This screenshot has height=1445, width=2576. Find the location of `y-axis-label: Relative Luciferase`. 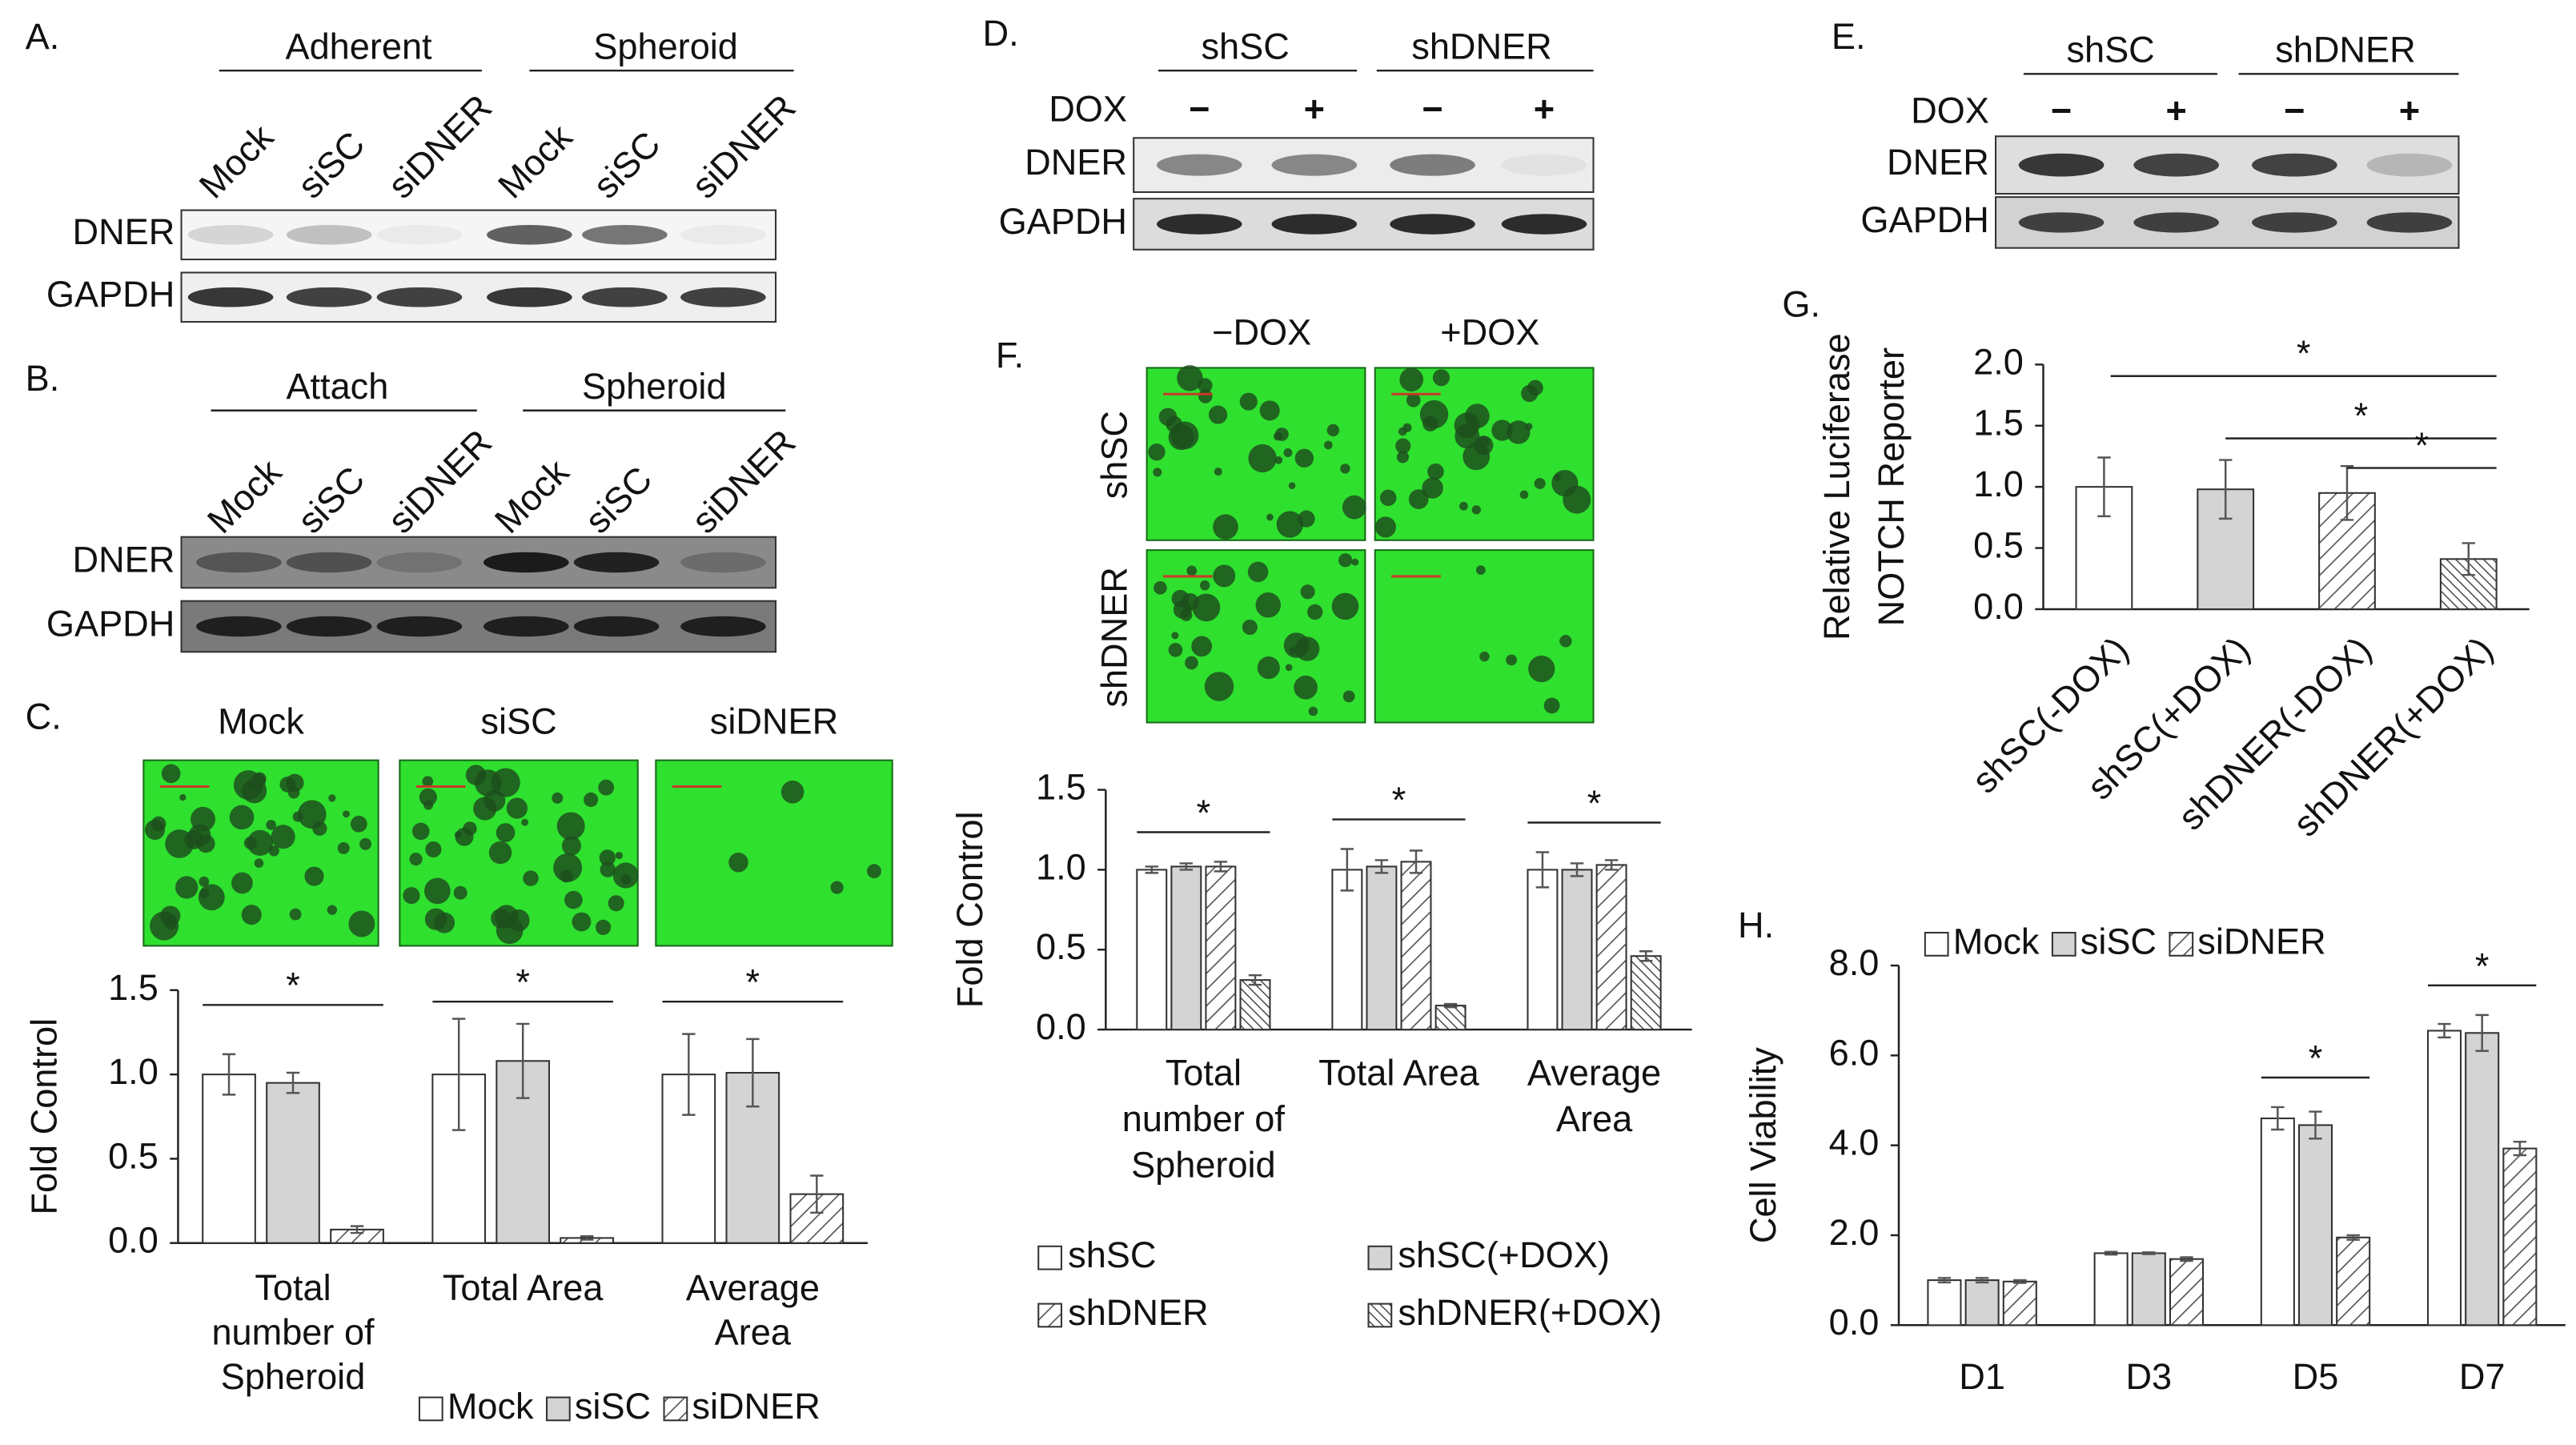

y-axis-label: Relative Luciferase is located at coordinates (1836, 486).